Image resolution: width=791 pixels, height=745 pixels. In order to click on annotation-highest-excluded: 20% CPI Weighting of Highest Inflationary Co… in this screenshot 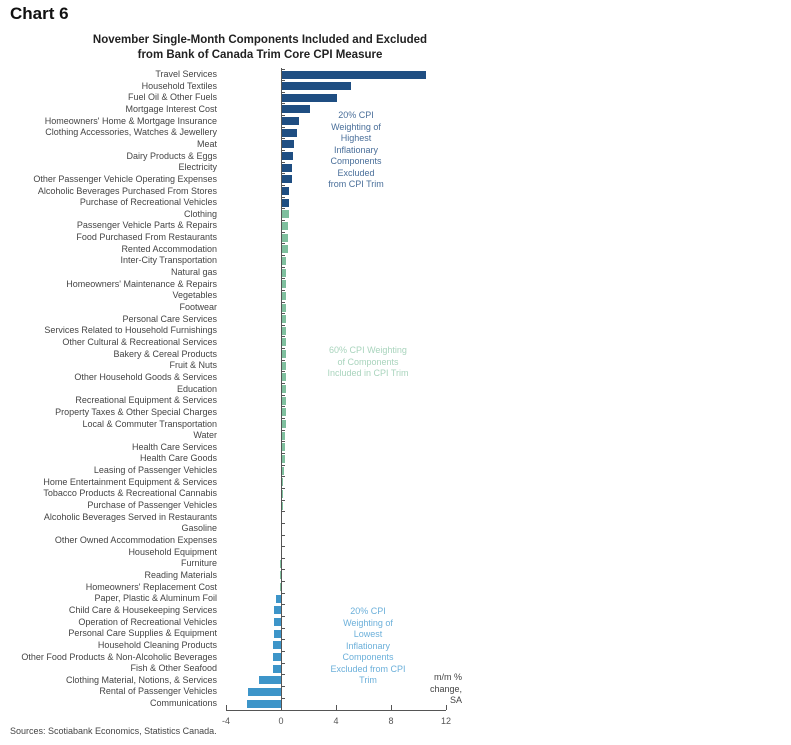, I will do `click(356, 150)`.